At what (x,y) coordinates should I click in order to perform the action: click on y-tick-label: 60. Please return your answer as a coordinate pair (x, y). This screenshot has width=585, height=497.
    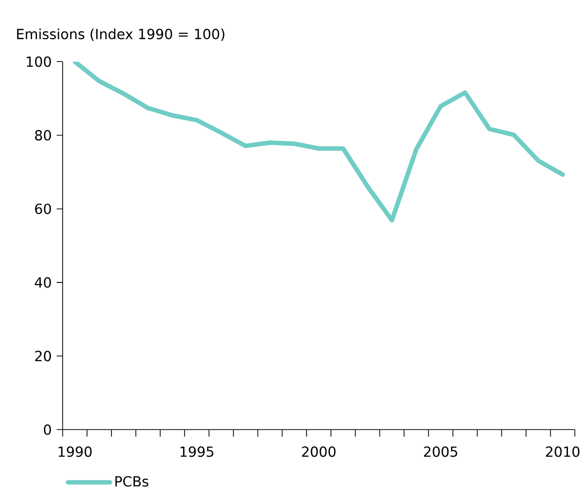
    Looking at the image, I should click on (43, 208).